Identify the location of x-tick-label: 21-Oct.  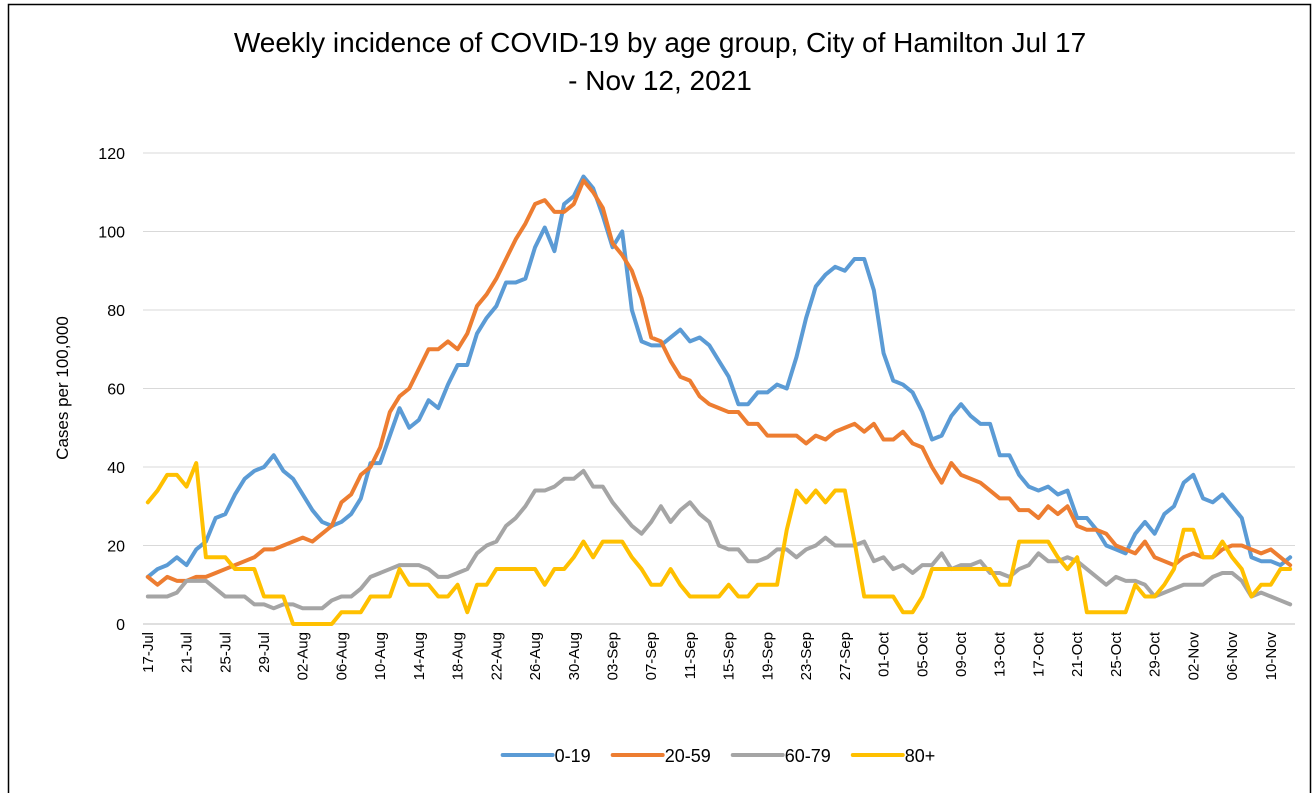
(1077, 654).